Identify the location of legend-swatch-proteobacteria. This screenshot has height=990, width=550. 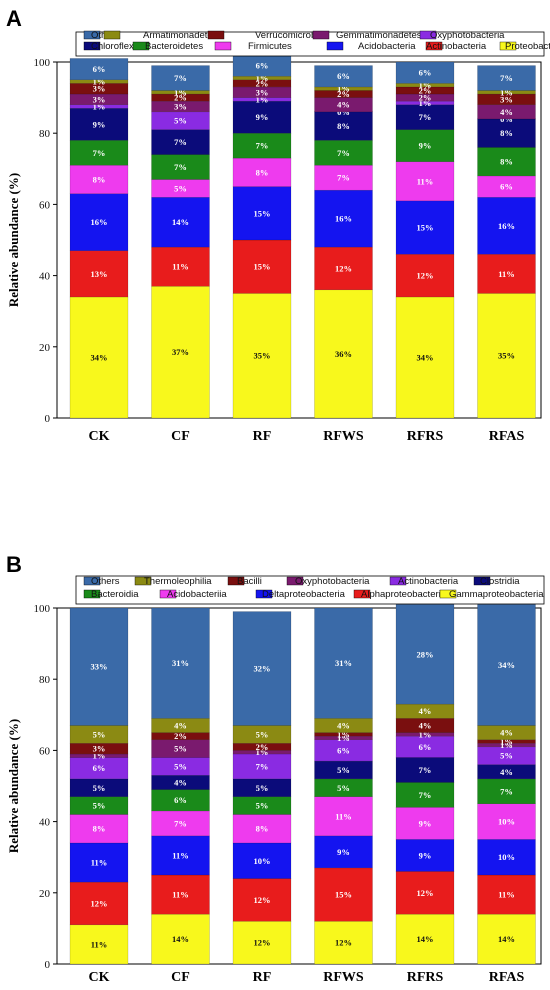
(508, 46).